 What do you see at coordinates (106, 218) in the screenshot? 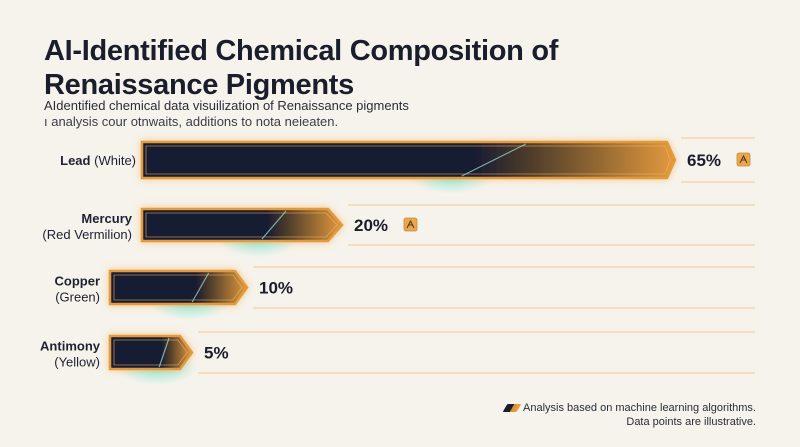
I see `category-name: Mercury` at bounding box center [106, 218].